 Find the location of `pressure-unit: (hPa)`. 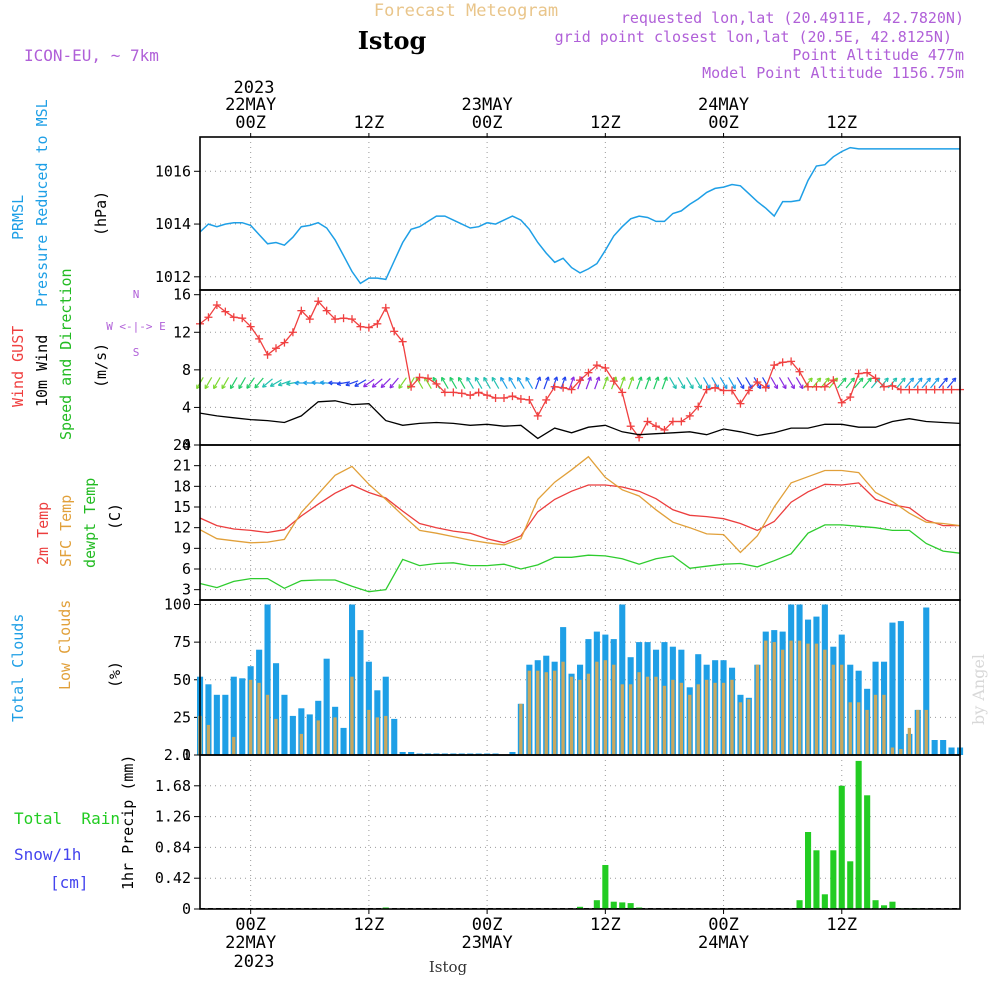

pressure-unit: (hPa) is located at coordinates (101, 213).